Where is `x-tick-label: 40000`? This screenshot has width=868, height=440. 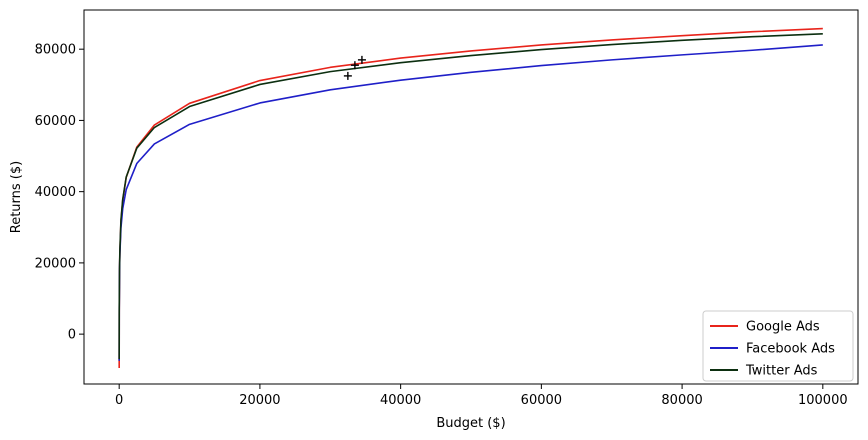 x-tick-label: 40000 is located at coordinates (400, 400).